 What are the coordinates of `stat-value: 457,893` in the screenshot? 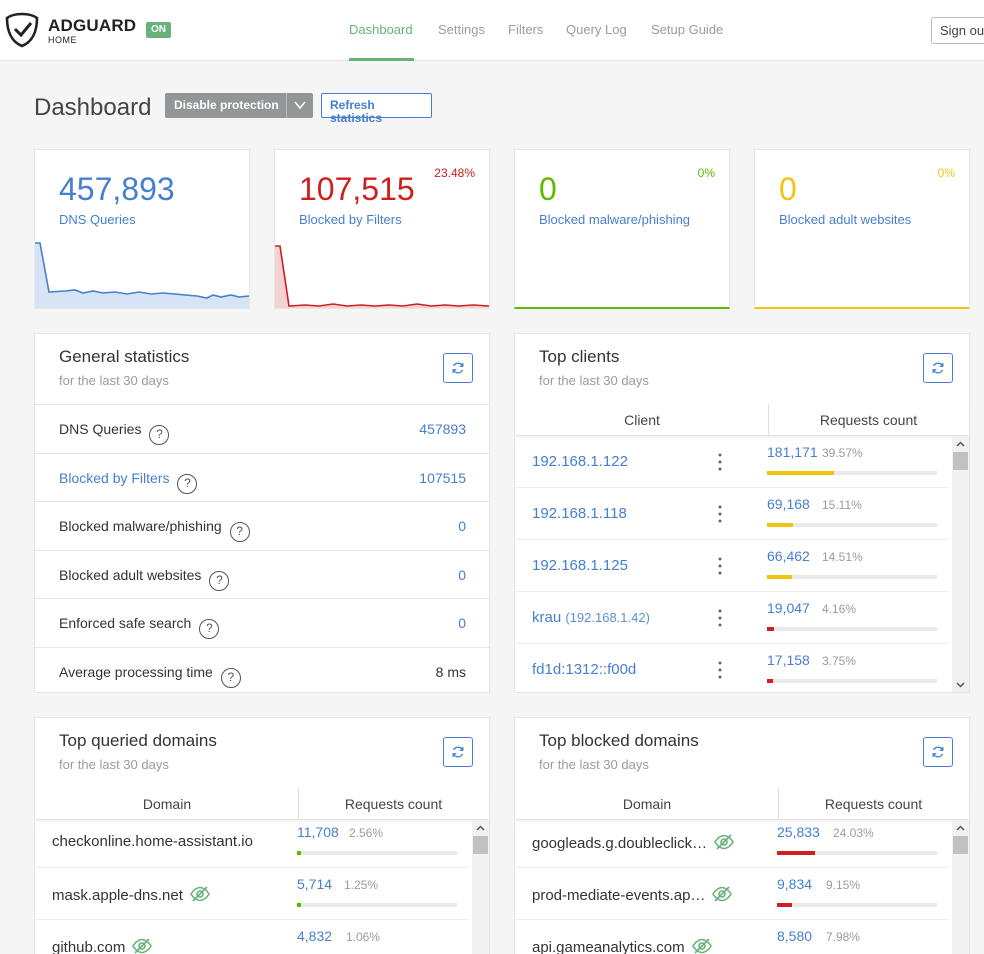 It's located at (117, 189).